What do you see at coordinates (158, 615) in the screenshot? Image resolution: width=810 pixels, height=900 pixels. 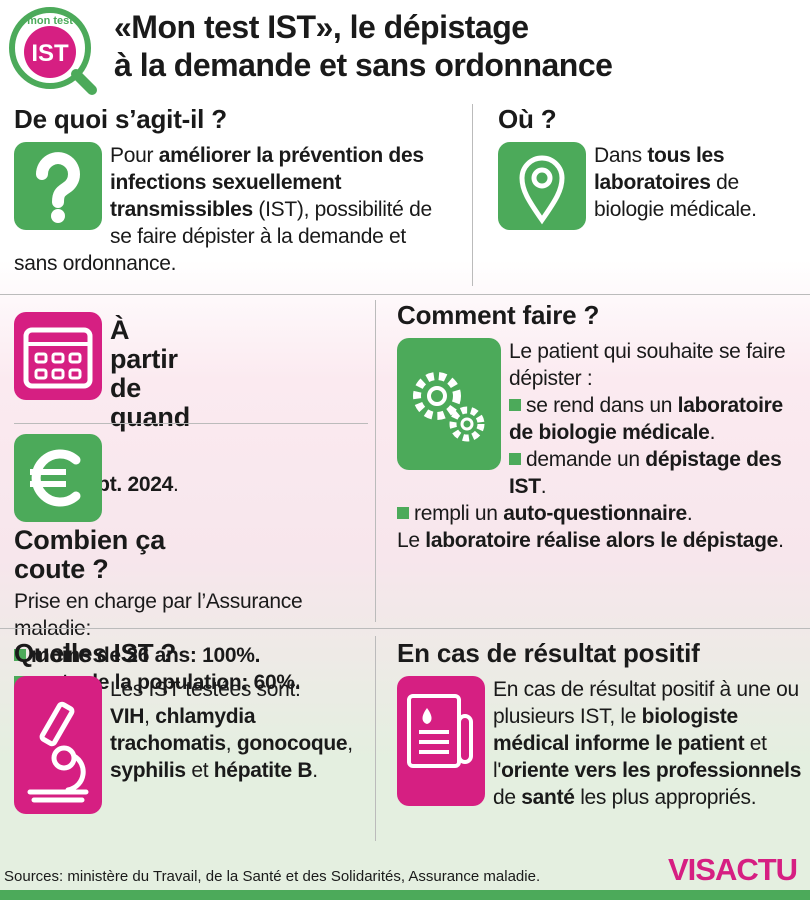 I see `text: Prise en charge par l’Assurance maladie:` at bounding box center [158, 615].